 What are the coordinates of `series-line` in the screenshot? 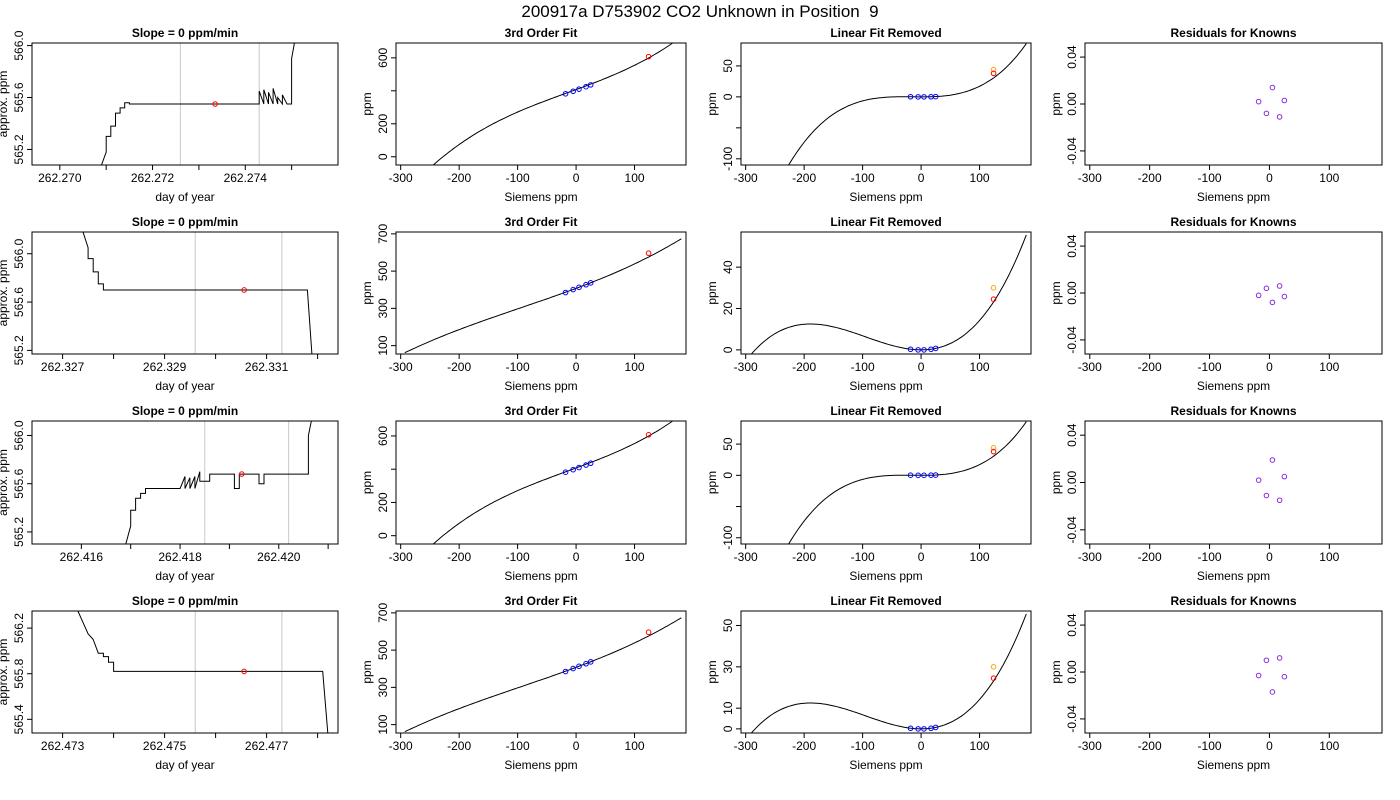 It's located at (218, 482).